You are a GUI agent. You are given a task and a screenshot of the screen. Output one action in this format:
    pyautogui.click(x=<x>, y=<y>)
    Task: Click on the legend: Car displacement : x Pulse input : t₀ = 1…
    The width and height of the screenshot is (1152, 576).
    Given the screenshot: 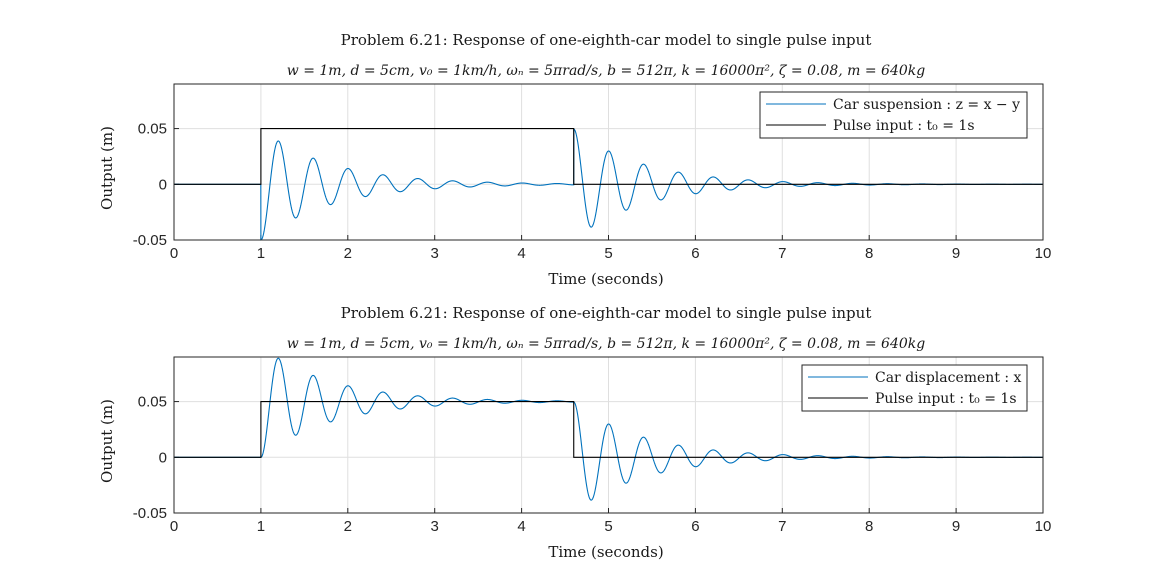 What is the action you would take?
    pyautogui.click(x=914, y=388)
    